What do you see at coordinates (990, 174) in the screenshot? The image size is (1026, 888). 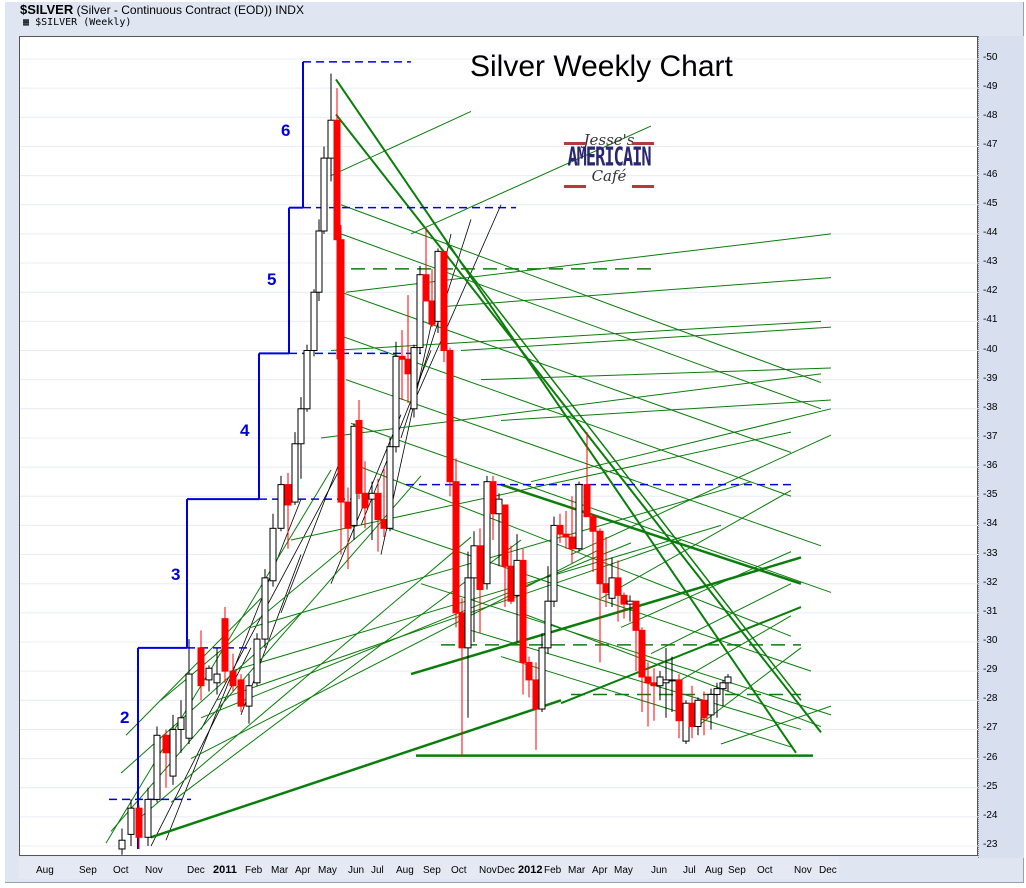 I see `price-tick: -46` at bounding box center [990, 174].